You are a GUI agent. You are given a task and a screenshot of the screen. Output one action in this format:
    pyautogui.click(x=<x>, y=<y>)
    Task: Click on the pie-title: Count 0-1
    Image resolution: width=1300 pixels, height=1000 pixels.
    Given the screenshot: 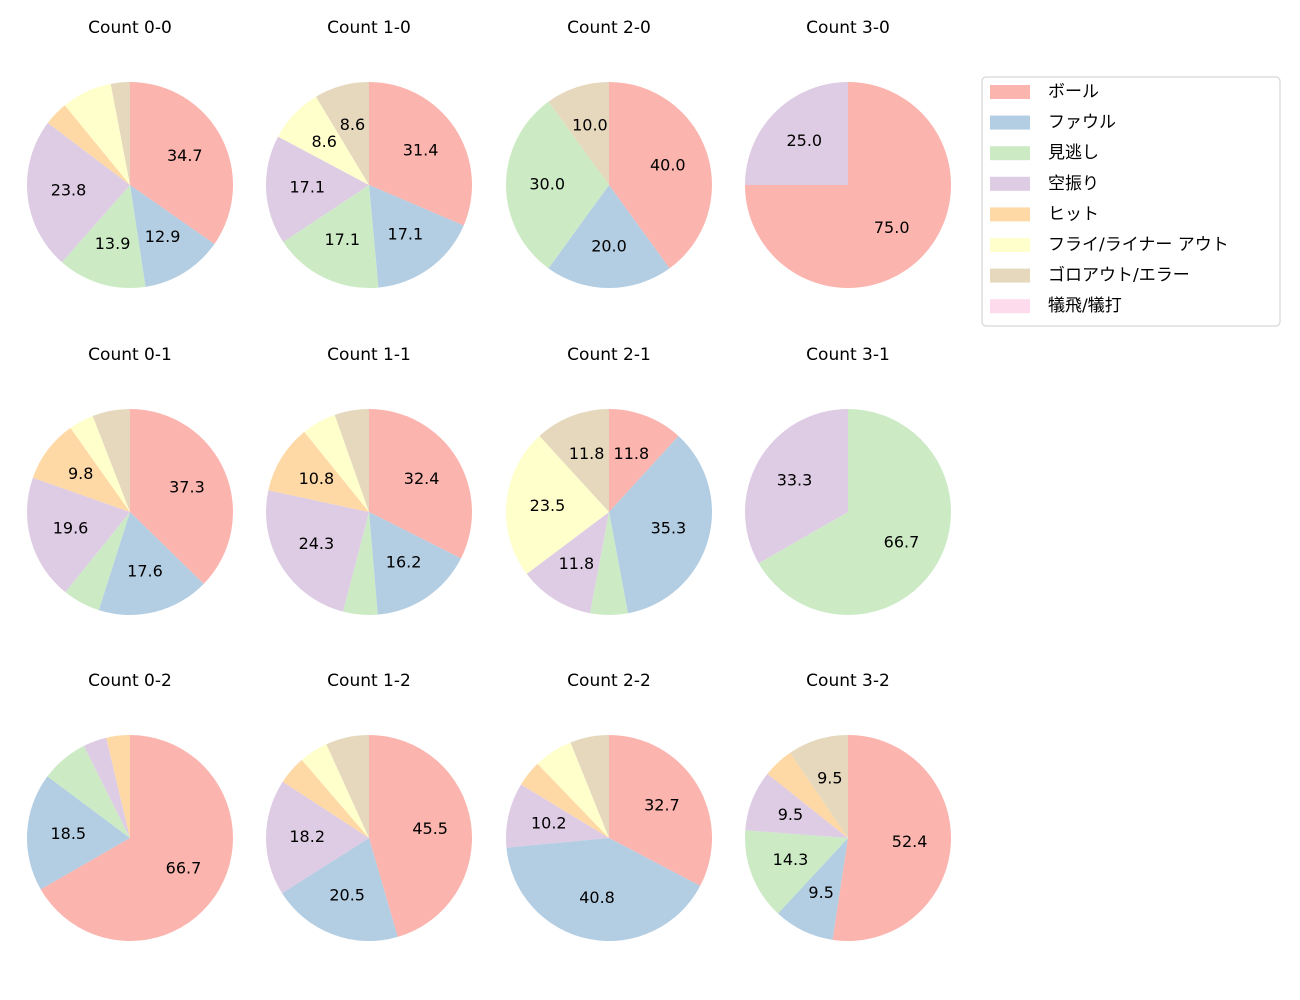 What is the action you would take?
    pyautogui.click(x=130, y=355)
    